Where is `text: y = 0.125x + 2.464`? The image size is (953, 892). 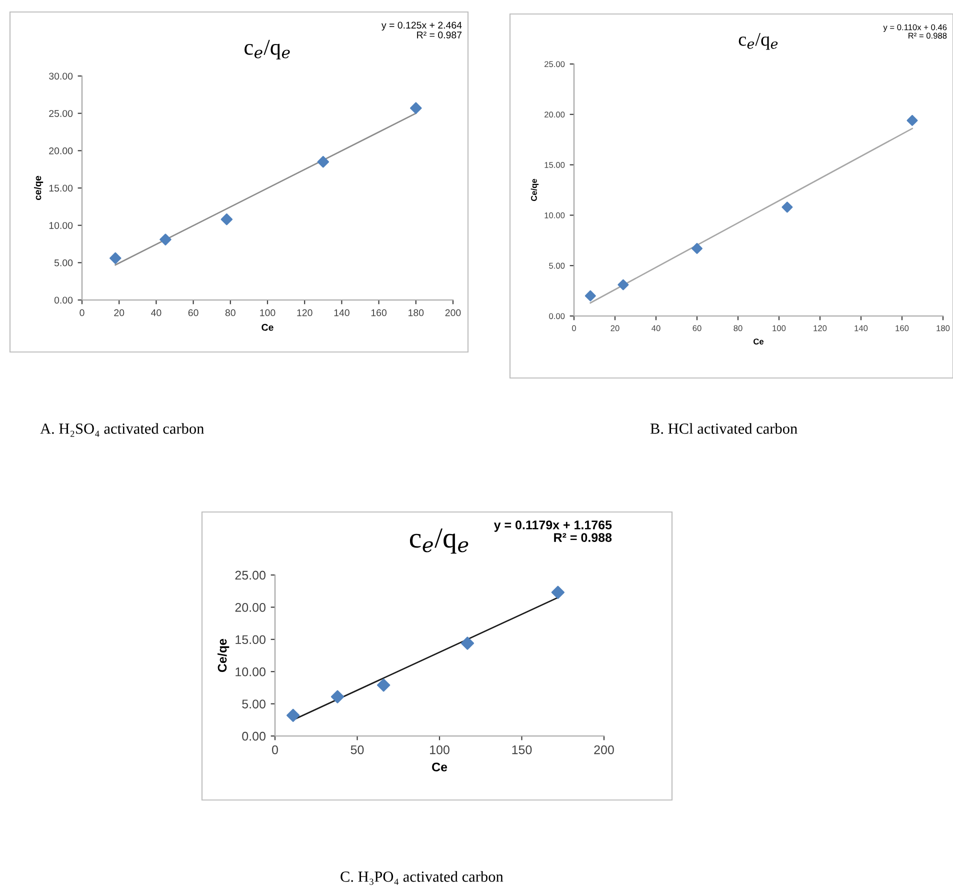
text: y = 0.125x + 2.464 is located at coordinates (421, 26).